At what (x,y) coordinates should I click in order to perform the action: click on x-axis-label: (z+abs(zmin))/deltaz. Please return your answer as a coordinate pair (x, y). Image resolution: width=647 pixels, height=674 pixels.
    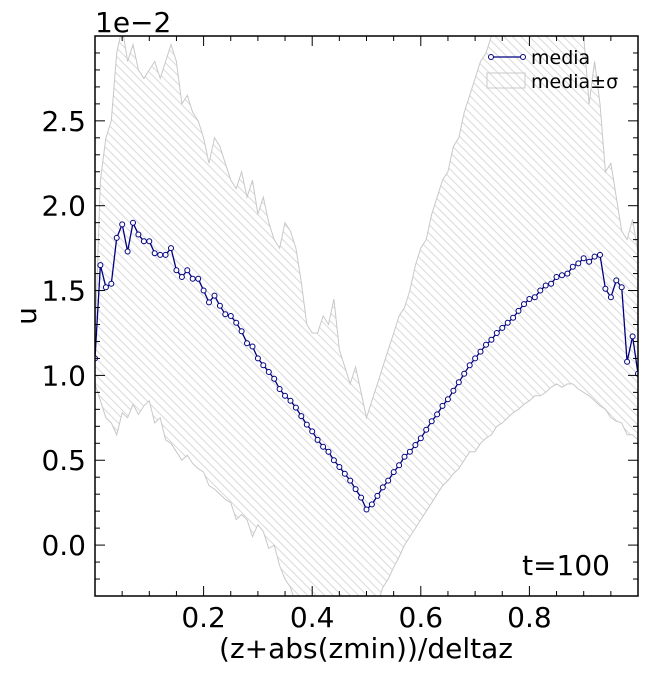
    Looking at the image, I should click on (366, 648).